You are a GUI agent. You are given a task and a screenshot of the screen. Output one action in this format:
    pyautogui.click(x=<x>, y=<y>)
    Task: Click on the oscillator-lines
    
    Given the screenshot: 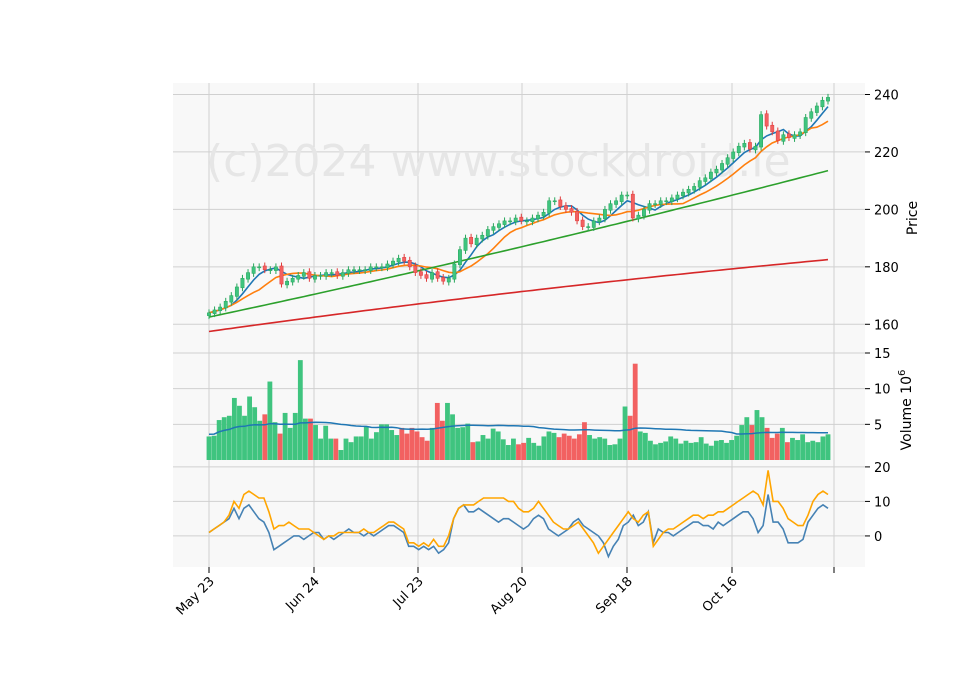 What is the action you would take?
    pyautogui.click(x=518, y=514)
    